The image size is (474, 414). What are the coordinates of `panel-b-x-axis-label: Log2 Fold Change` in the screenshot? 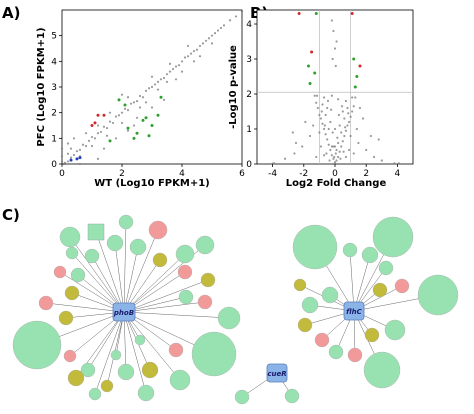 It's located at (336, 183).